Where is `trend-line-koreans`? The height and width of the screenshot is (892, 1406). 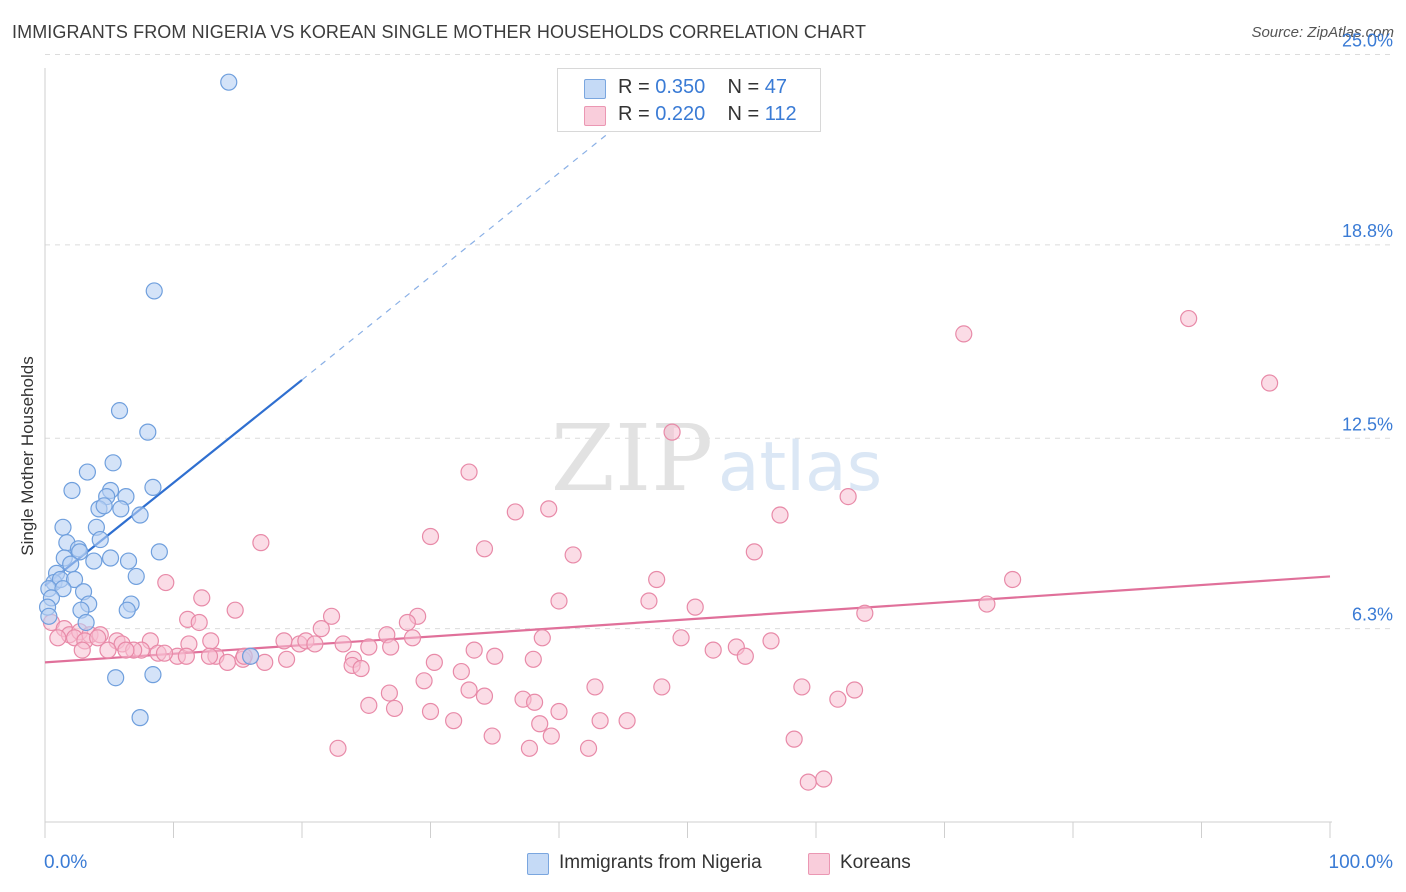
trend-line-koreans is located at coordinates (687, 619).